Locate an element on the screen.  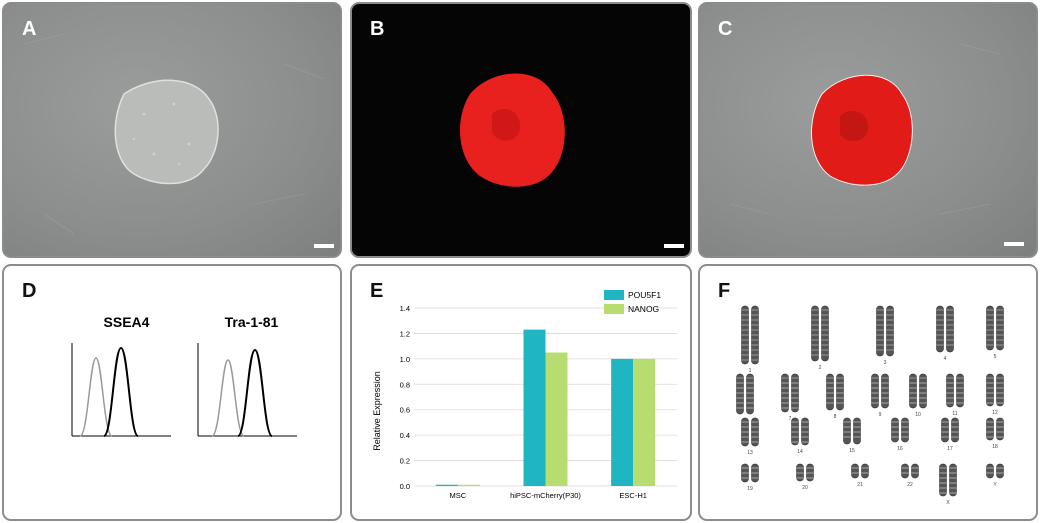
chromosome-label: 22 is located at coordinates (910, 485).